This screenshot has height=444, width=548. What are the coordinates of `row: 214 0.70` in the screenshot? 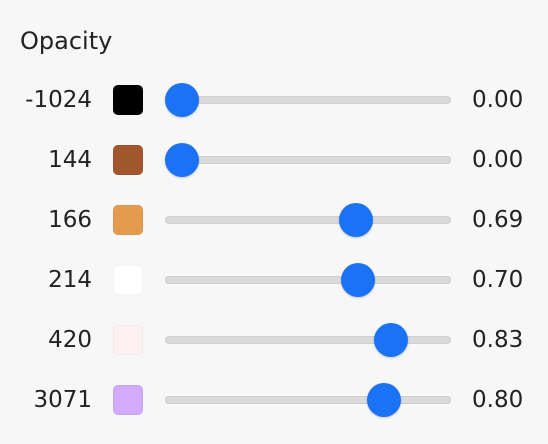 It's located at (274, 280).